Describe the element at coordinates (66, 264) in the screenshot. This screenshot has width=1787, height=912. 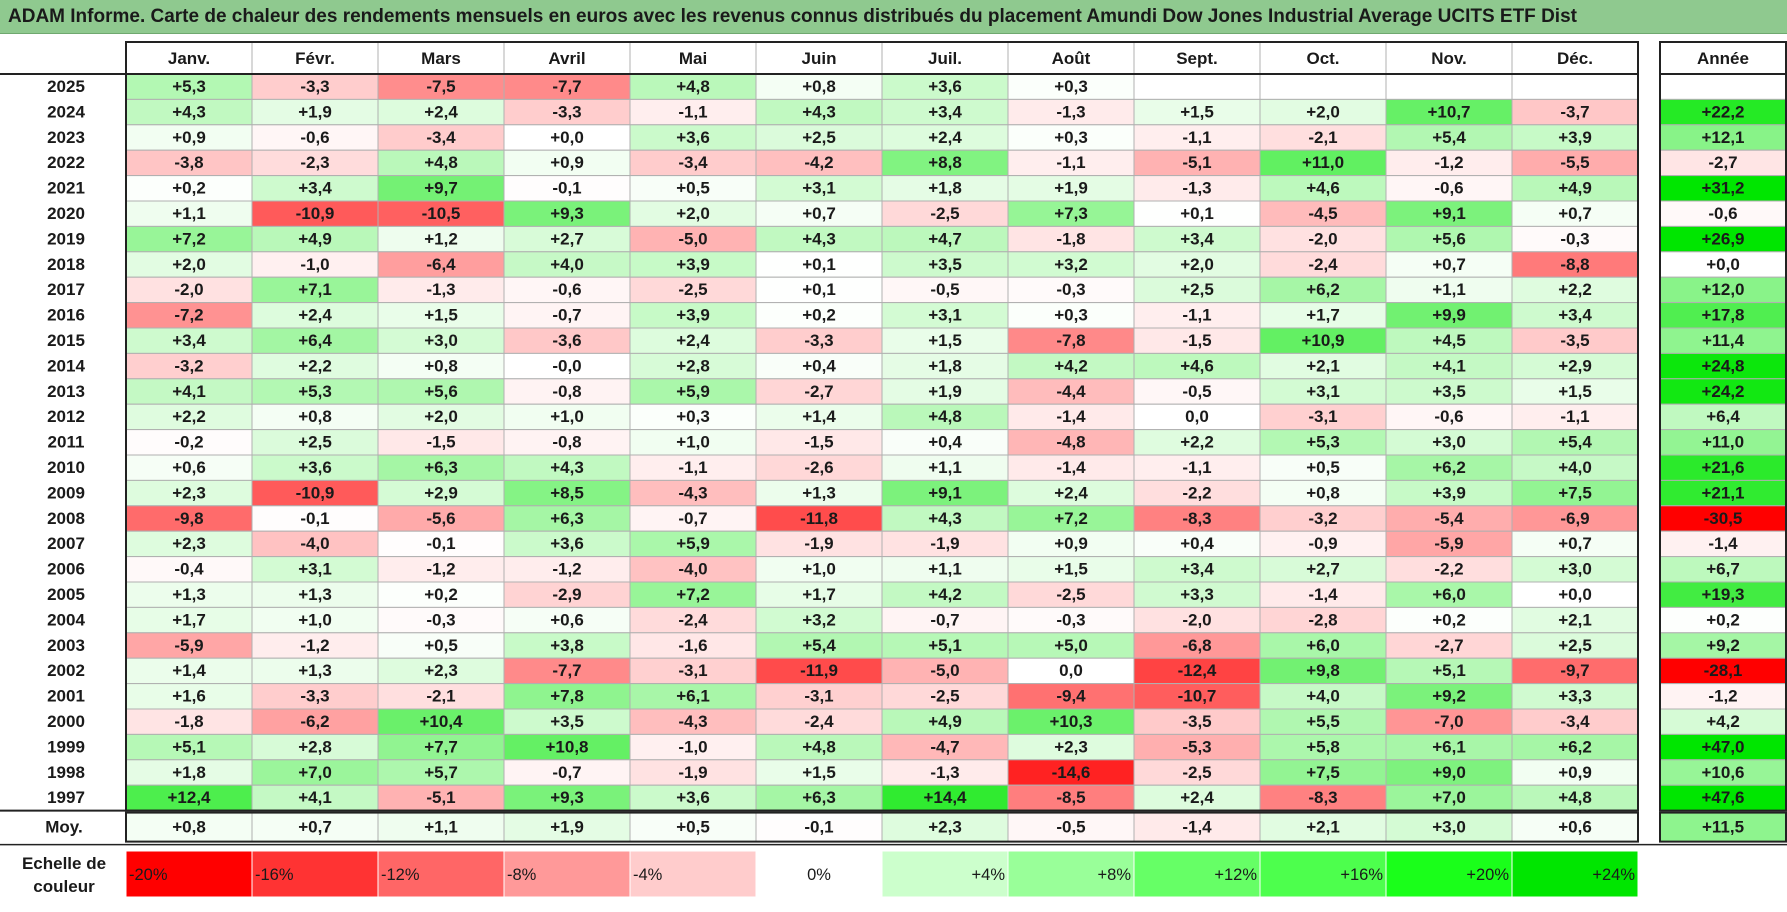
I see `year-label: 2018` at that location.